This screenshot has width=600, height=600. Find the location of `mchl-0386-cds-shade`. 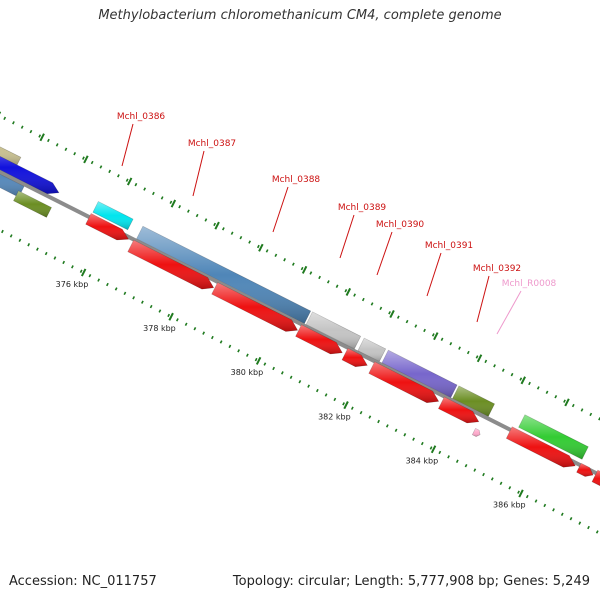

mchl-0386-cds-shade is located at coordinates (107, 226).